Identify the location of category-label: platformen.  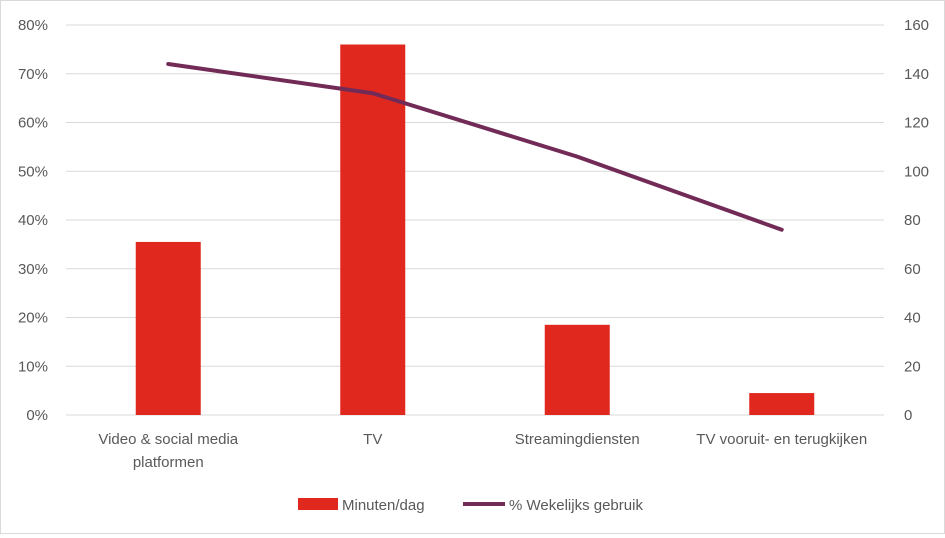
(168, 462).